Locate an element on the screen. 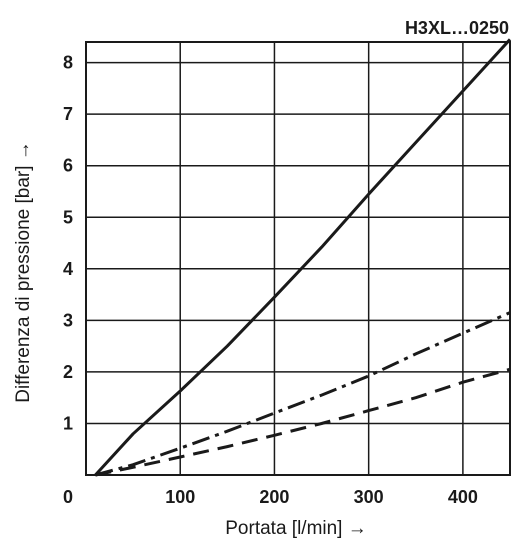  x-tick-label: 400 is located at coordinates (463, 497).